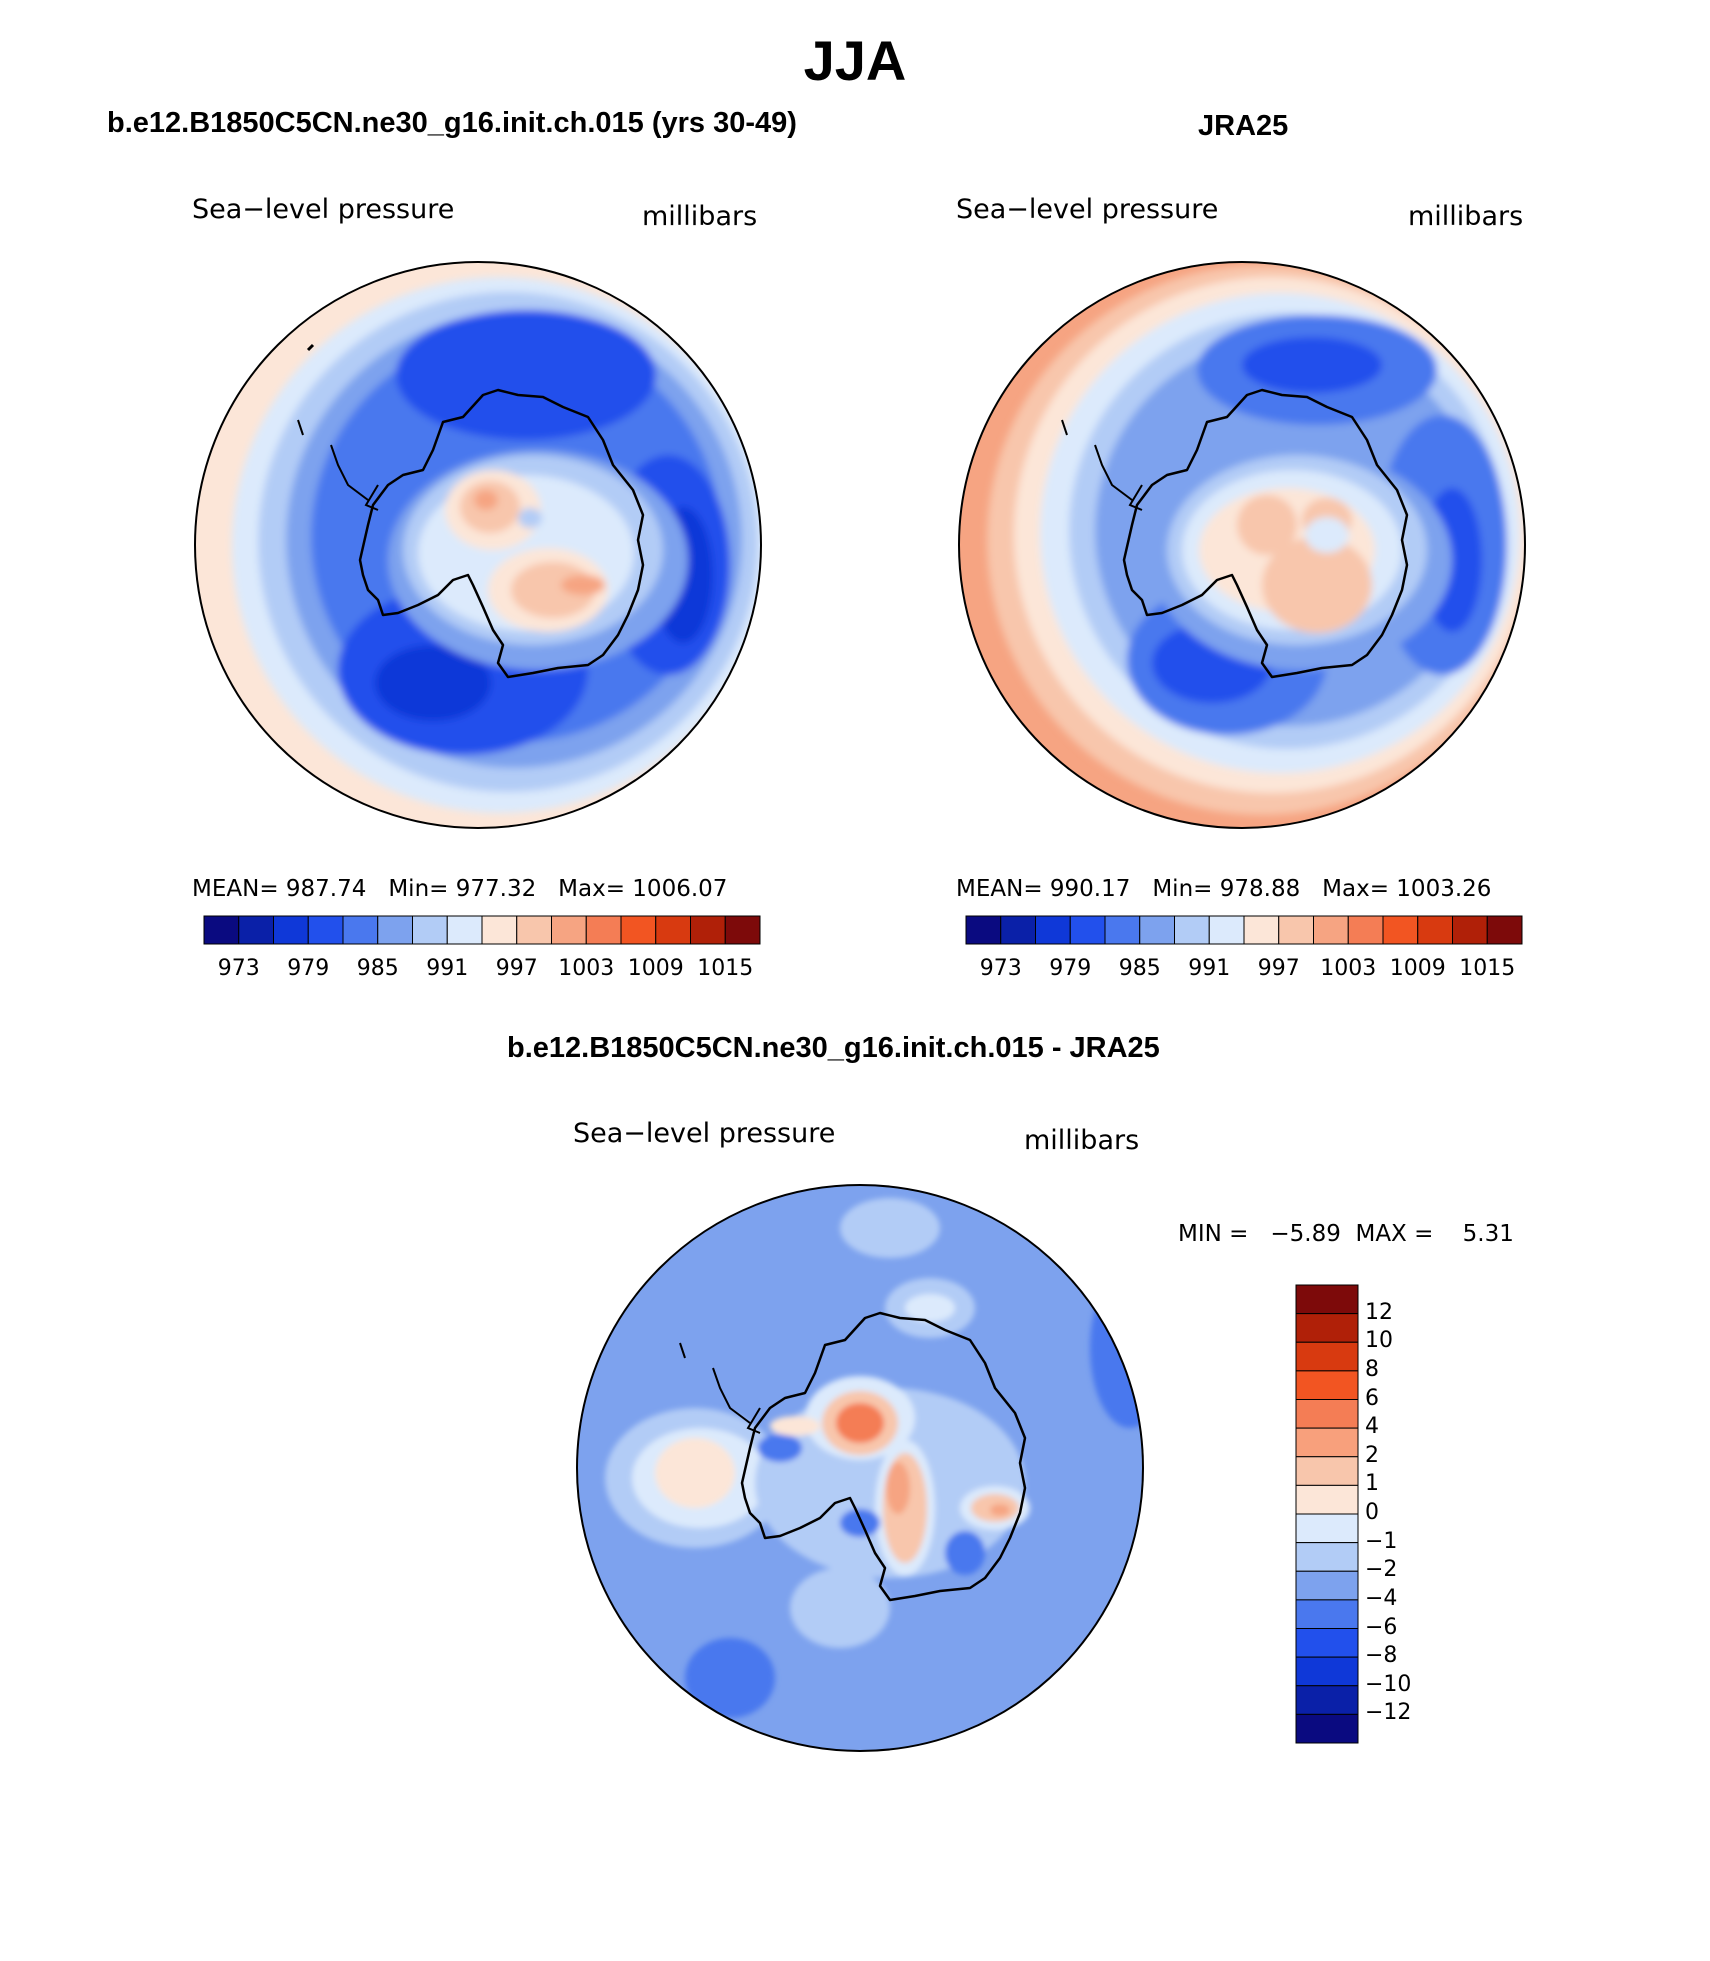 The image size is (1710, 1961). What do you see at coordinates (860, 1468) in the screenshot?
I see `difference-polar-map` at bounding box center [860, 1468].